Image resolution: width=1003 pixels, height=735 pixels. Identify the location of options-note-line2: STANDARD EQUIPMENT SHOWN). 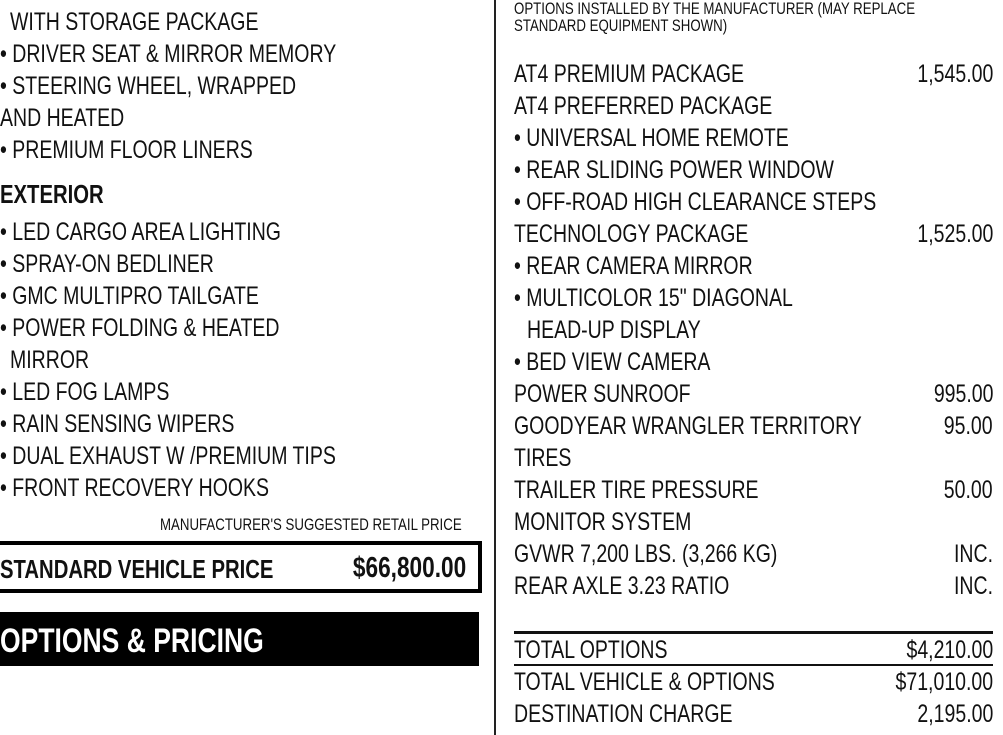
(621, 25).